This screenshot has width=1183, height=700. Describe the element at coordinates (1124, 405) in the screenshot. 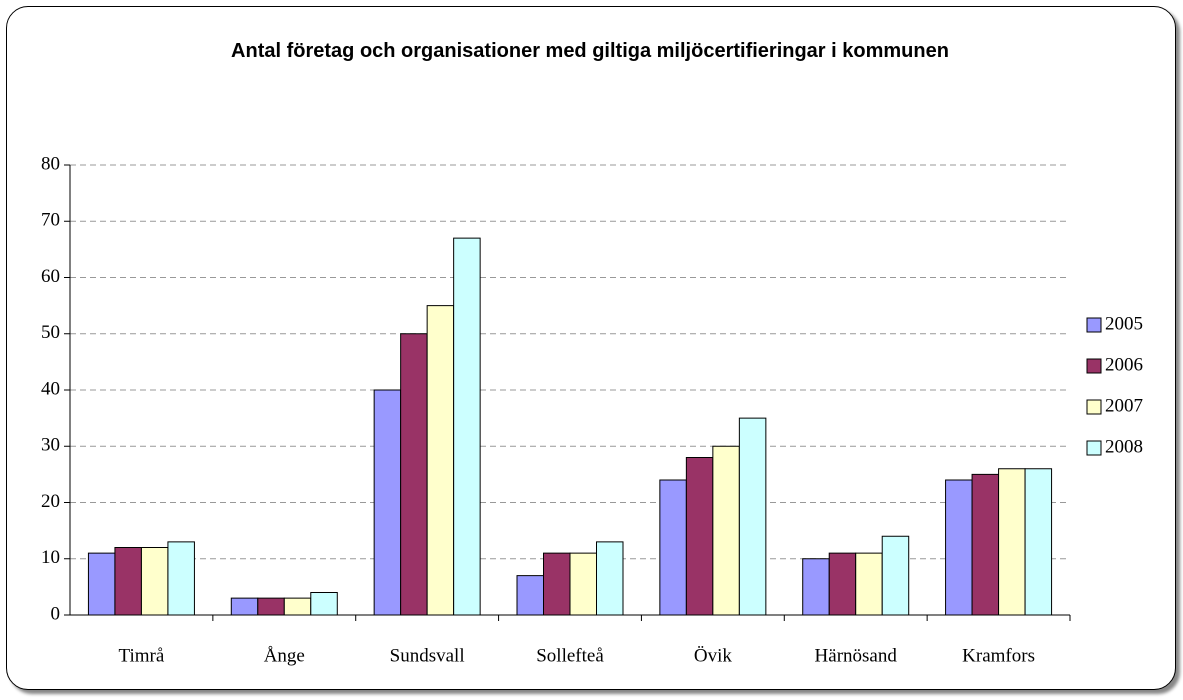

I see `legend-label: 2007` at that location.